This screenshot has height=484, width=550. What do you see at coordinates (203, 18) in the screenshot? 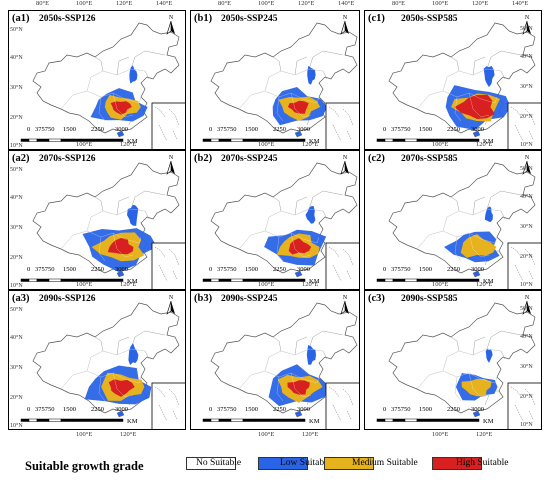
I see `panel-label: (b1)` at bounding box center [203, 18].